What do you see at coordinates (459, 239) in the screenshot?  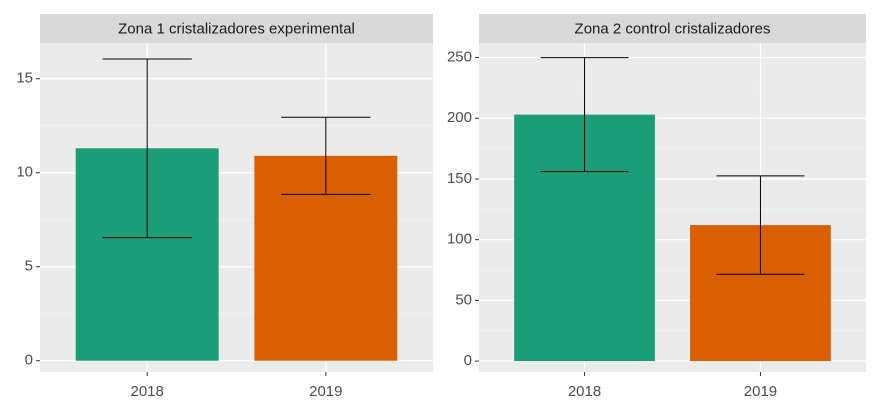 I see `y-tick-label: 100` at bounding box center [459, 239].